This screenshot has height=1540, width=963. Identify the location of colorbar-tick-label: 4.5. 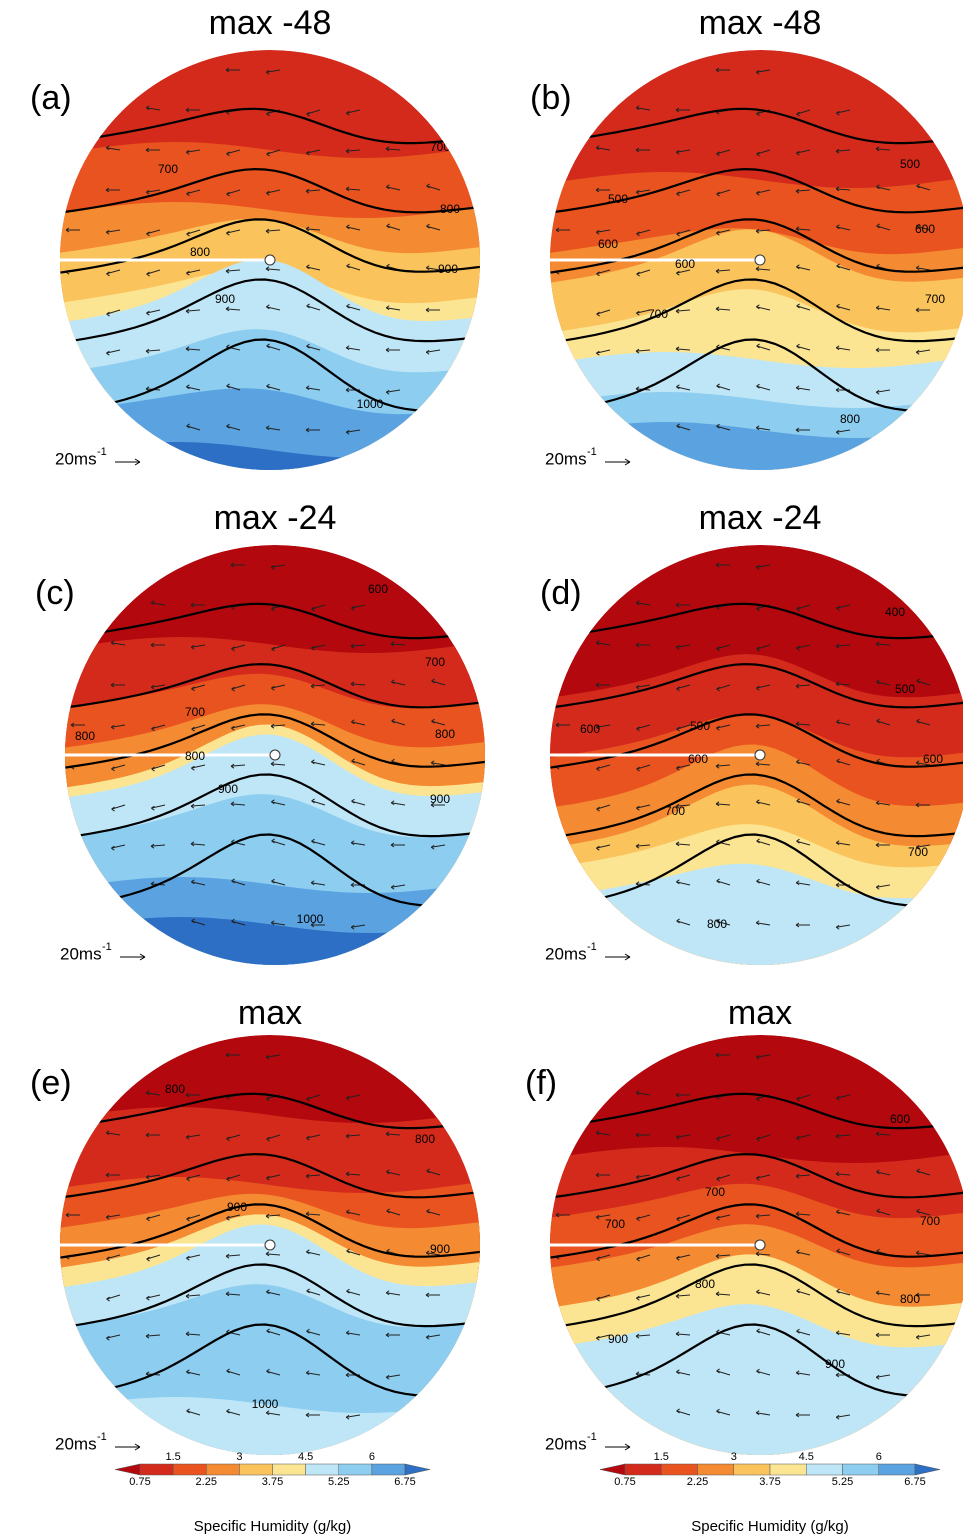
(305, 1457).